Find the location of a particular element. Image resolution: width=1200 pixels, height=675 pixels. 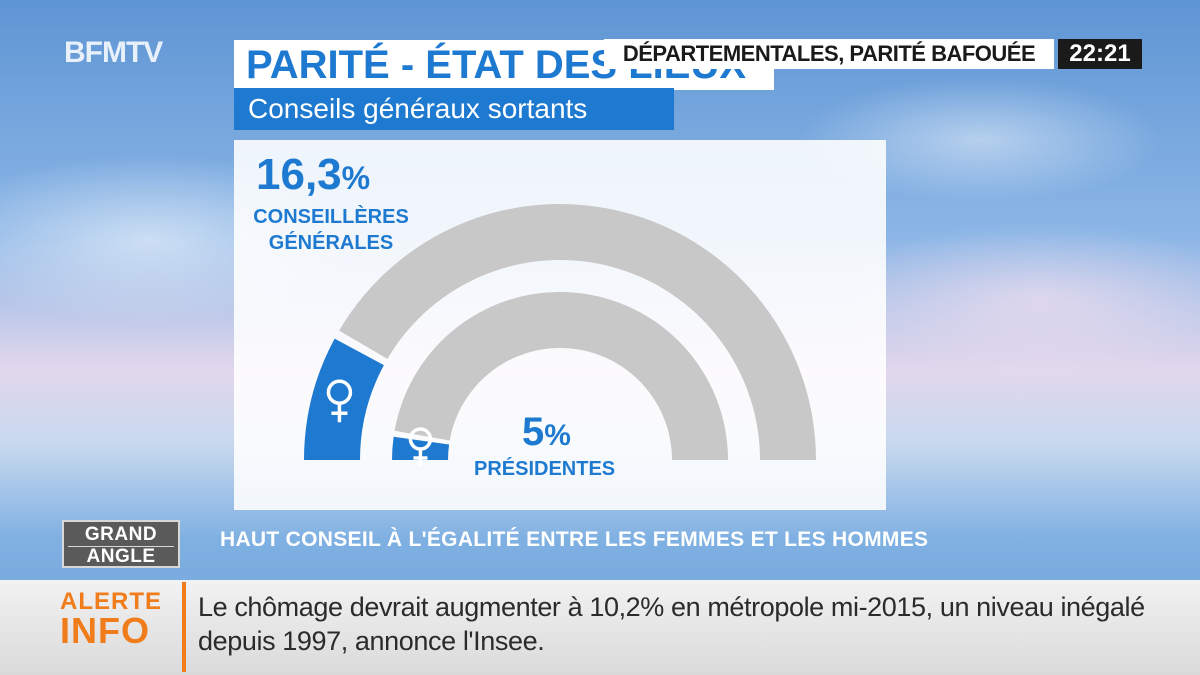

outer-series-label: CONSEILLÈRES GÉNÉRALES is located at coordinates (331, 230).